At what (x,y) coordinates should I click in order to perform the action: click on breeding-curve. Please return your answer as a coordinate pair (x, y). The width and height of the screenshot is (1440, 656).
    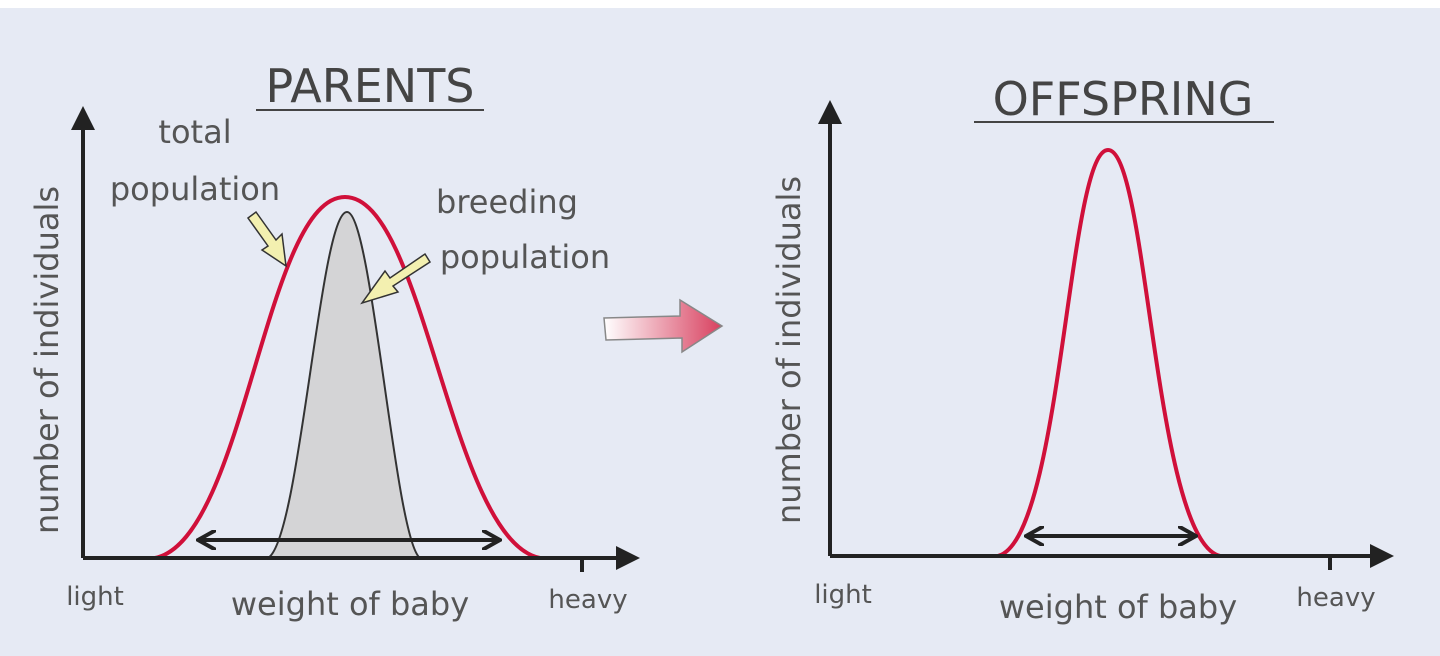
    Looking at the image, I should click on (344, 384).